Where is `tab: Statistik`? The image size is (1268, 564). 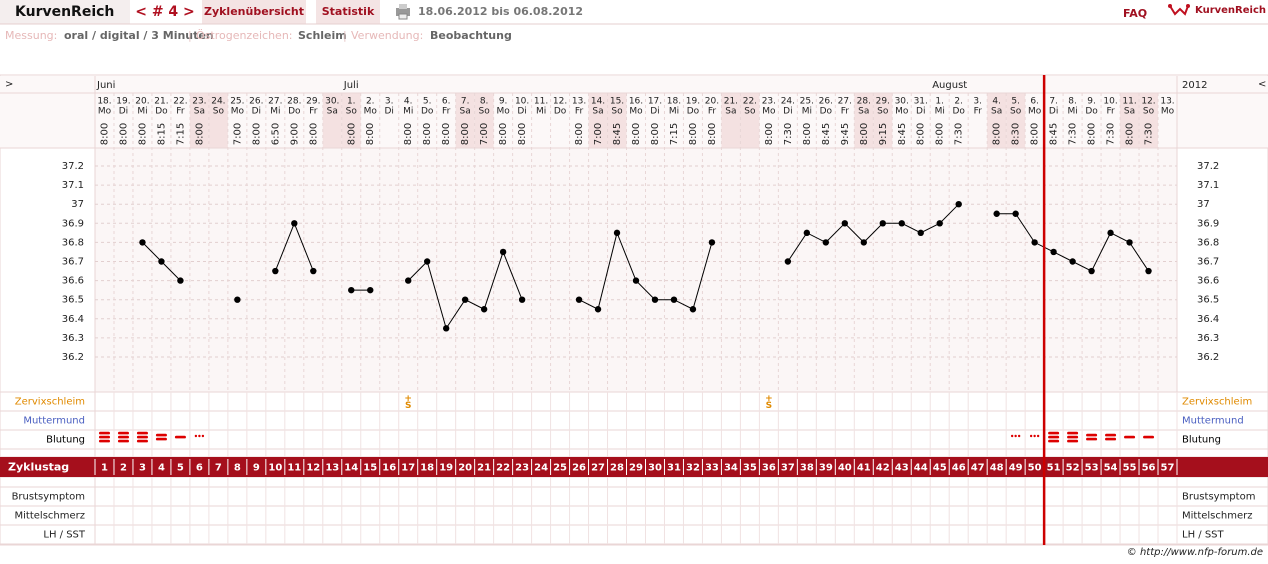 tab: Statistik is located at coordinates (348, 11).